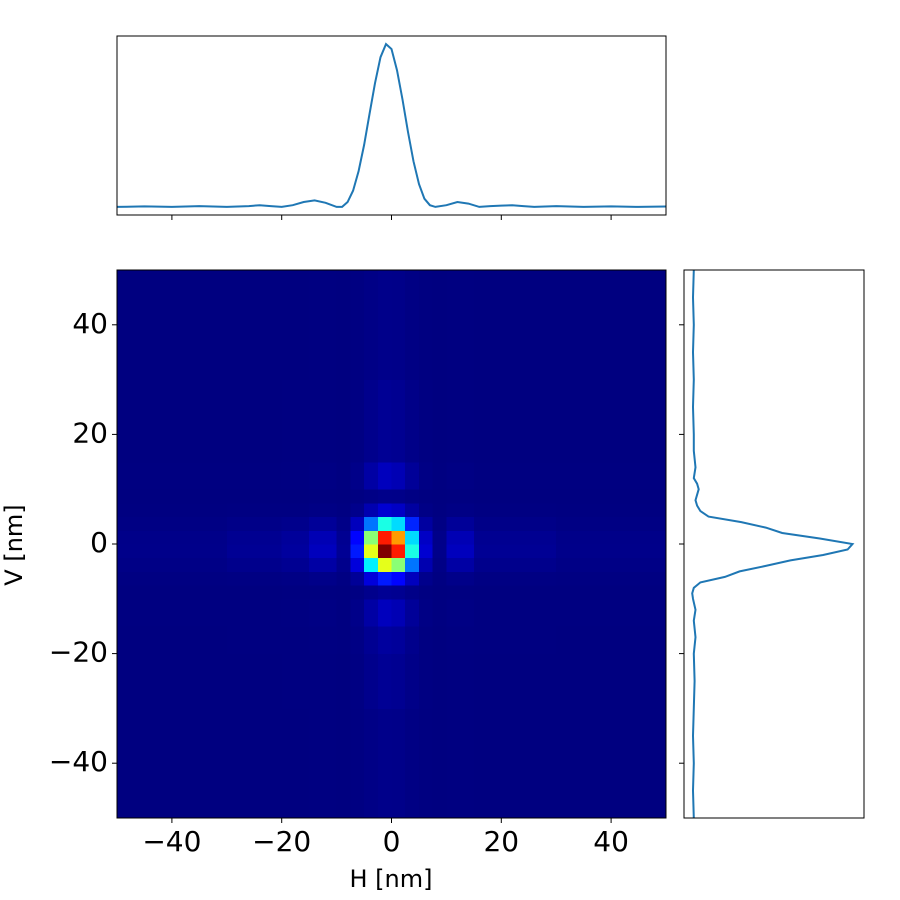 This screenshot has width=900, height=900. I want to click on y-tick-label: −40, so click(78, 761).